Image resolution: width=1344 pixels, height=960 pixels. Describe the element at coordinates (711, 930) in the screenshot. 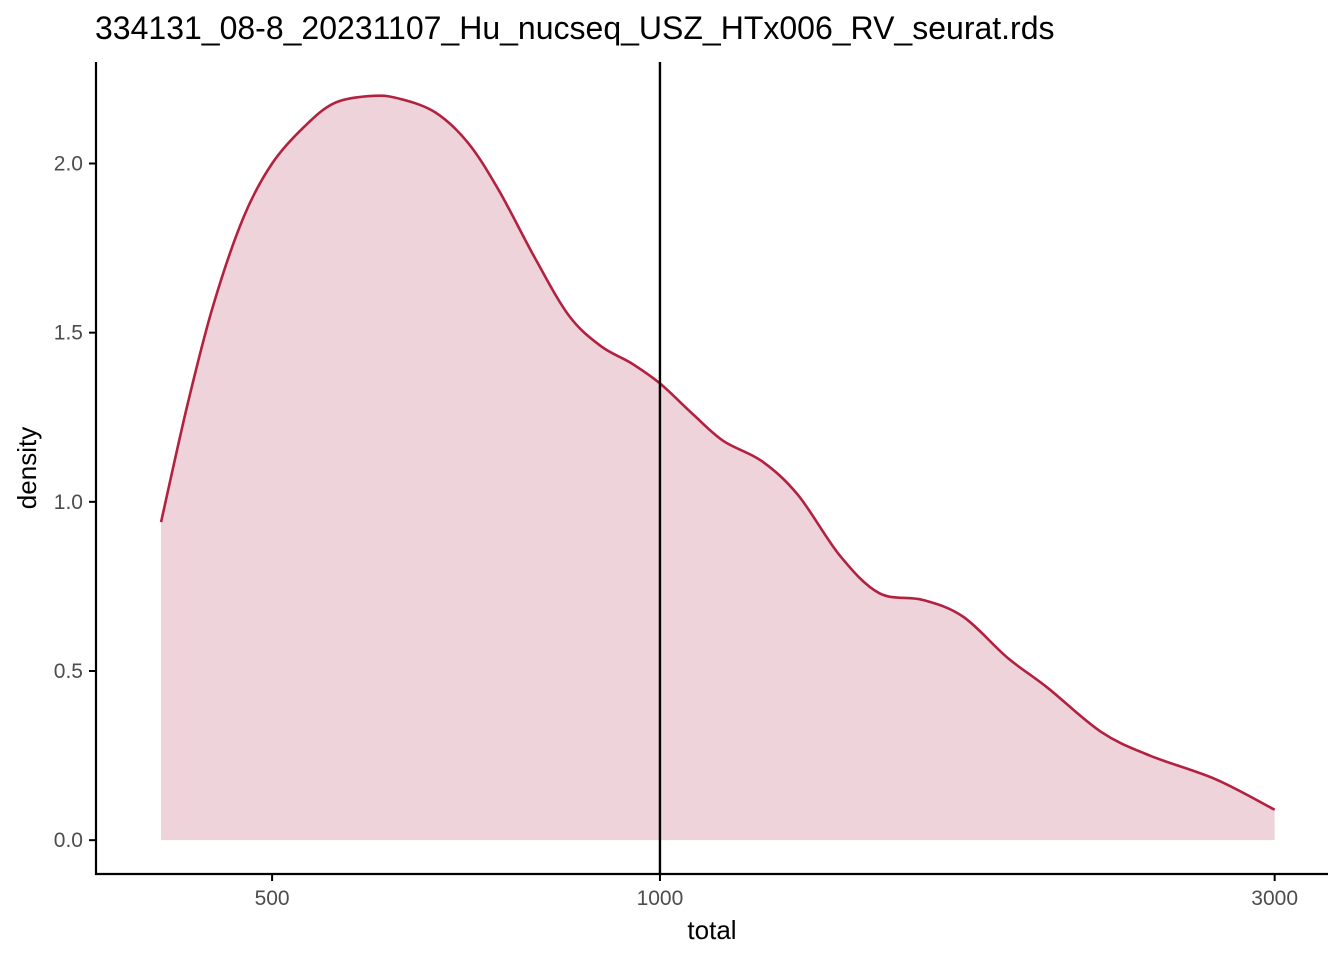

I see `x-axis-label: total` at that location.